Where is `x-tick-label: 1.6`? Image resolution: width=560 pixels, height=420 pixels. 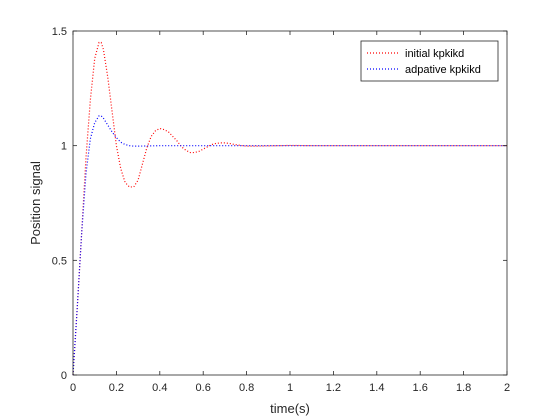
x-tick-label: 1.6 is located at coordinates (420, 388).